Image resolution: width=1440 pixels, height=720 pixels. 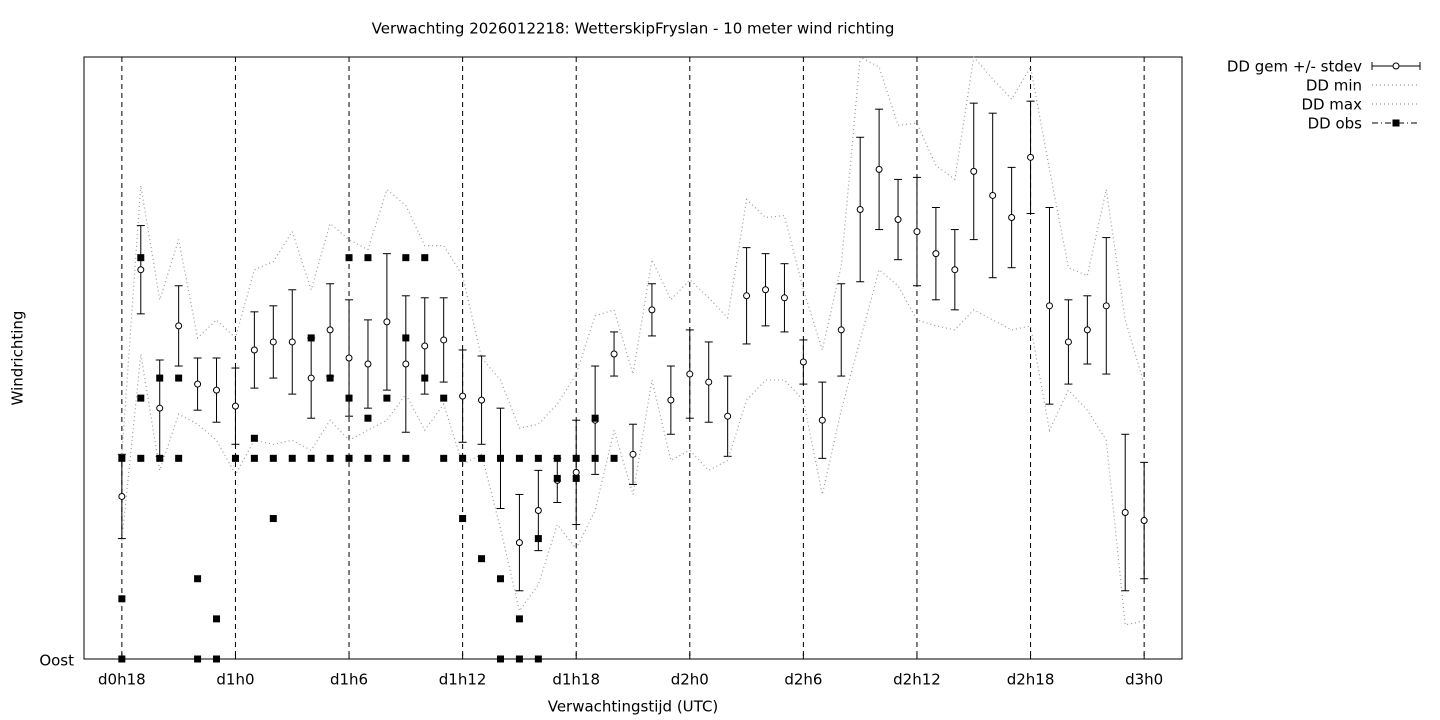 I want to click on legend-label: DD gem +/- stdev, so click(x=1294, y=67).